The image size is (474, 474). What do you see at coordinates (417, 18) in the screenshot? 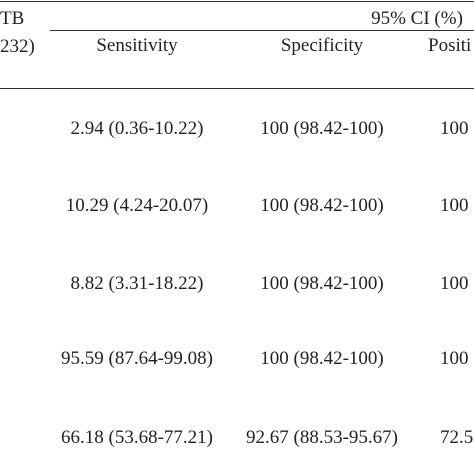
I see `header-cell: 95% CI (%)` at bounding box center [417, 18].